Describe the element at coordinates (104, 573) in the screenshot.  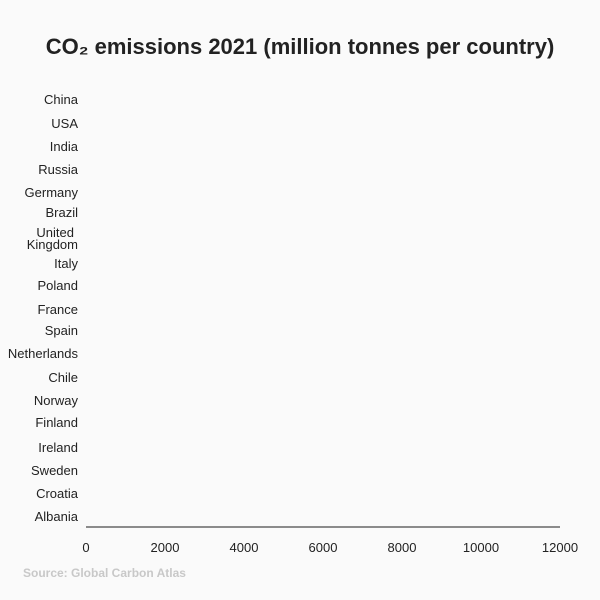
I see `source-note: Source: Global Carbon Atlas` at that location.